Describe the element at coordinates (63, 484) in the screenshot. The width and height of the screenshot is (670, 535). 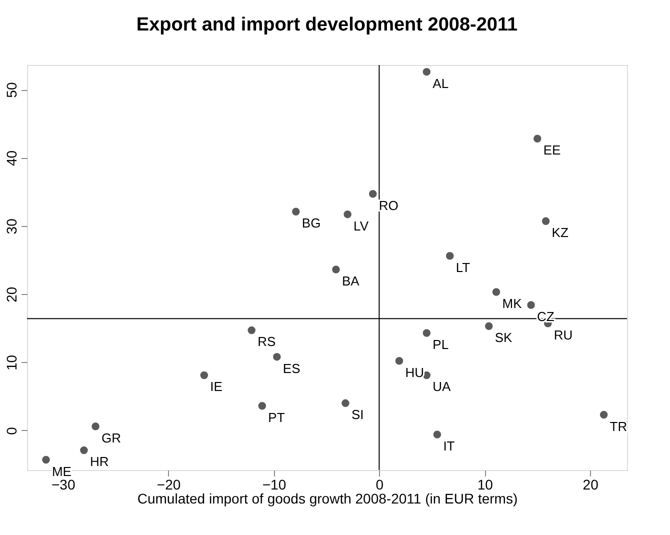
I see `x-tick-label: −30` at that location.